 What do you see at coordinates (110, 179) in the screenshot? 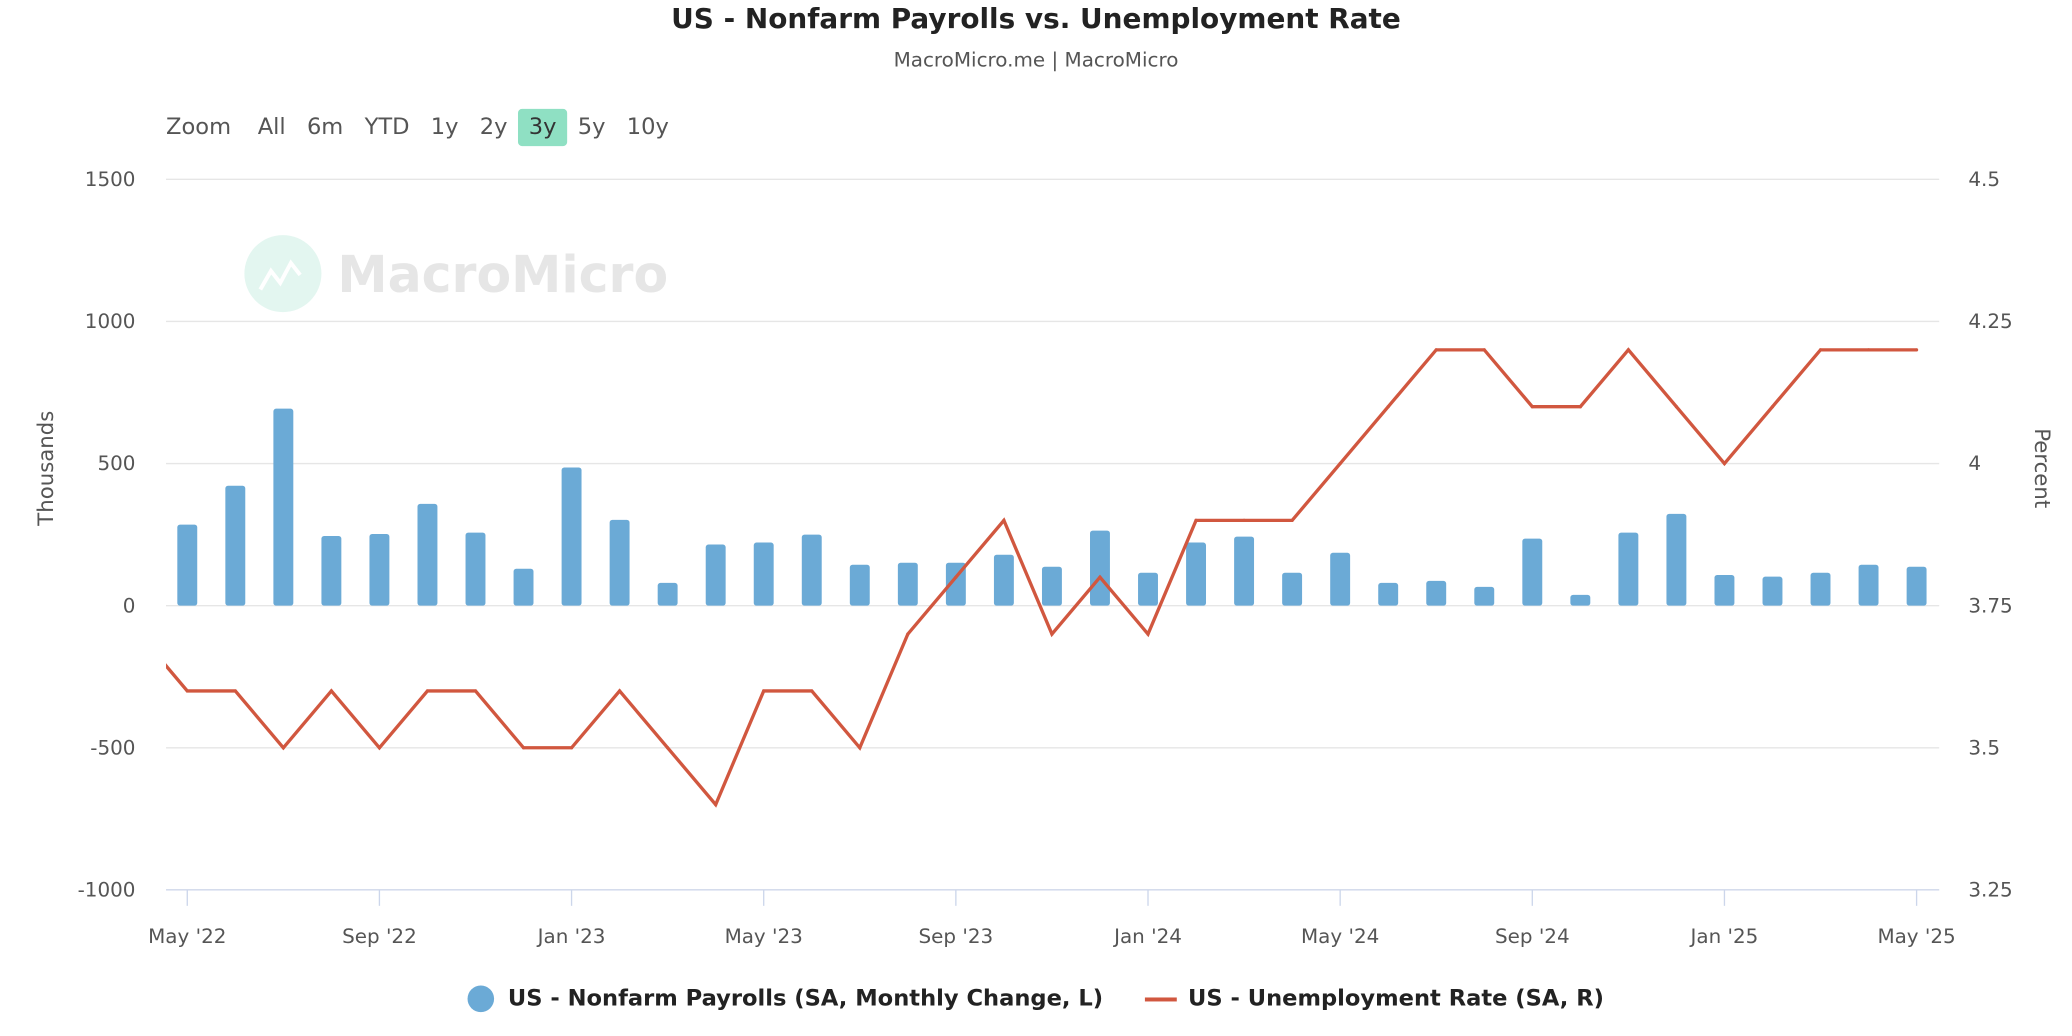
I see `left-axis-tick-label: 1500` at bounding box center [110, 179].